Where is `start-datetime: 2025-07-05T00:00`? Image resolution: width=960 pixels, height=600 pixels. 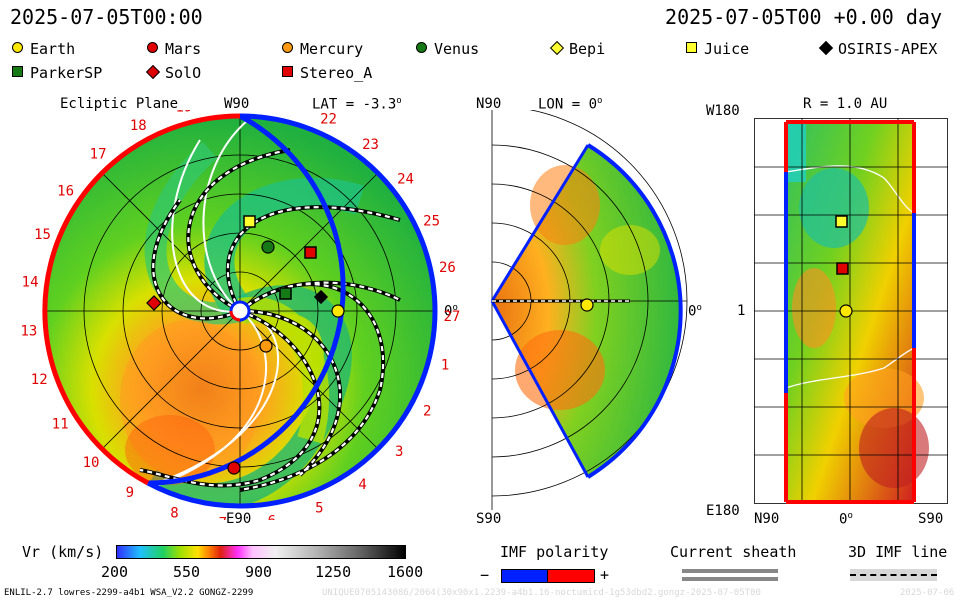 start-datetime: 2025-07-05T00:00 is located at coordinates (106, 17).